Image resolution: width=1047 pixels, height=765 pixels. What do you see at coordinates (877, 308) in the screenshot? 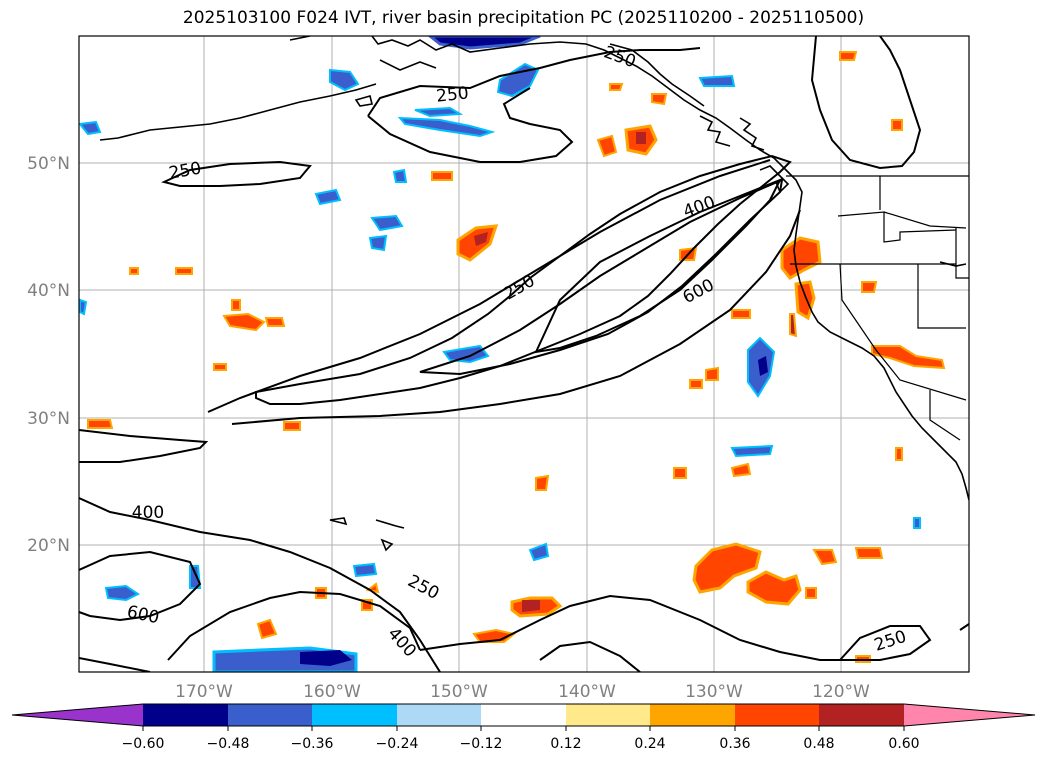
I see `borders` at bounding box center [877, 308].